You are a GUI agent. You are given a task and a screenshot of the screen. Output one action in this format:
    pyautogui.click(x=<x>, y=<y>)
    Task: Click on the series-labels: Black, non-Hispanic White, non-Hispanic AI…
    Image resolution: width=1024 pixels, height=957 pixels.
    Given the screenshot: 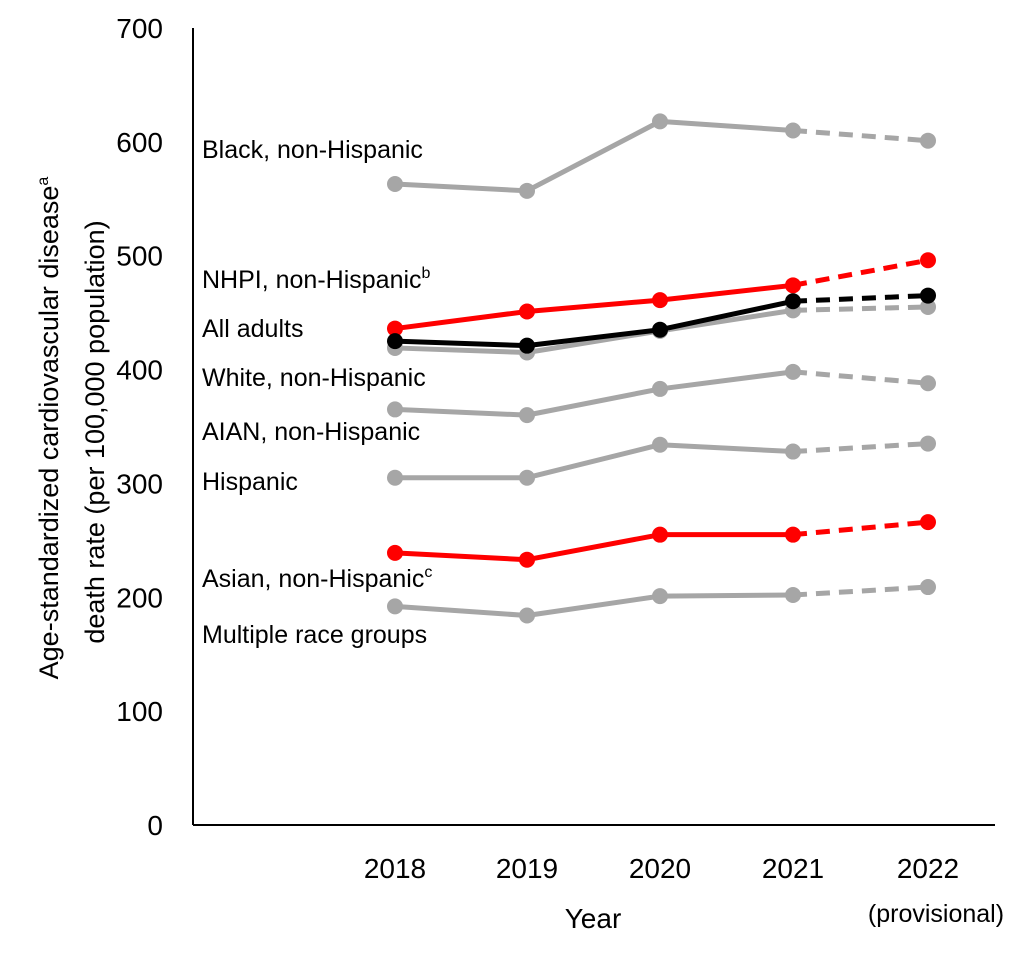 What is the action you would take?
    pyautogui.click(x=317, y=392)
    